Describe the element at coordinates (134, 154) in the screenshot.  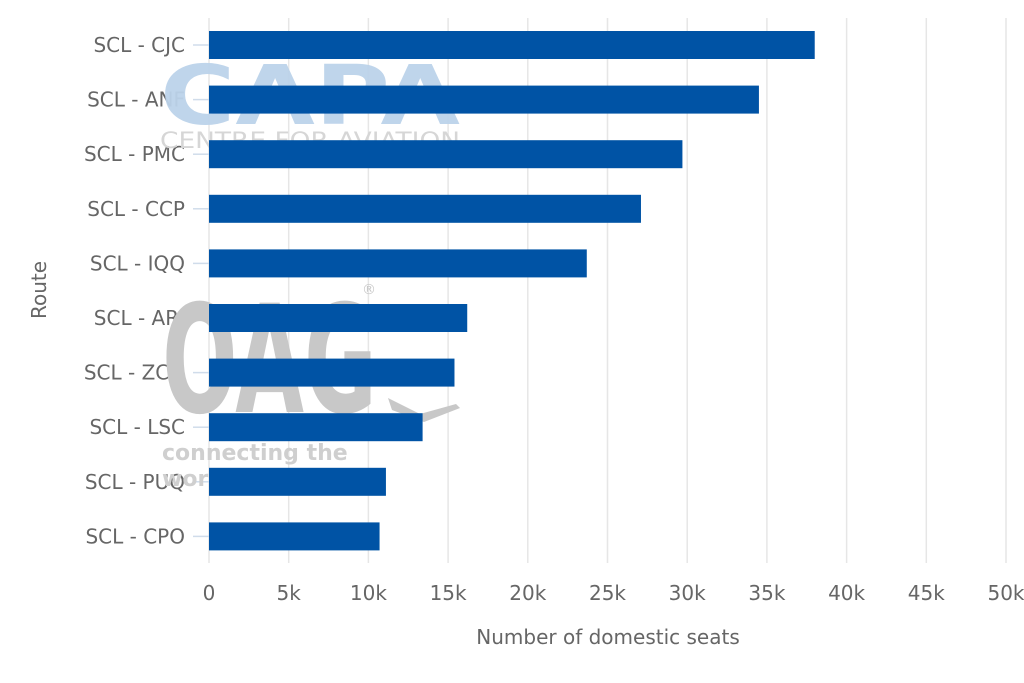
I see `category-label: SCL - PMC` at that location.